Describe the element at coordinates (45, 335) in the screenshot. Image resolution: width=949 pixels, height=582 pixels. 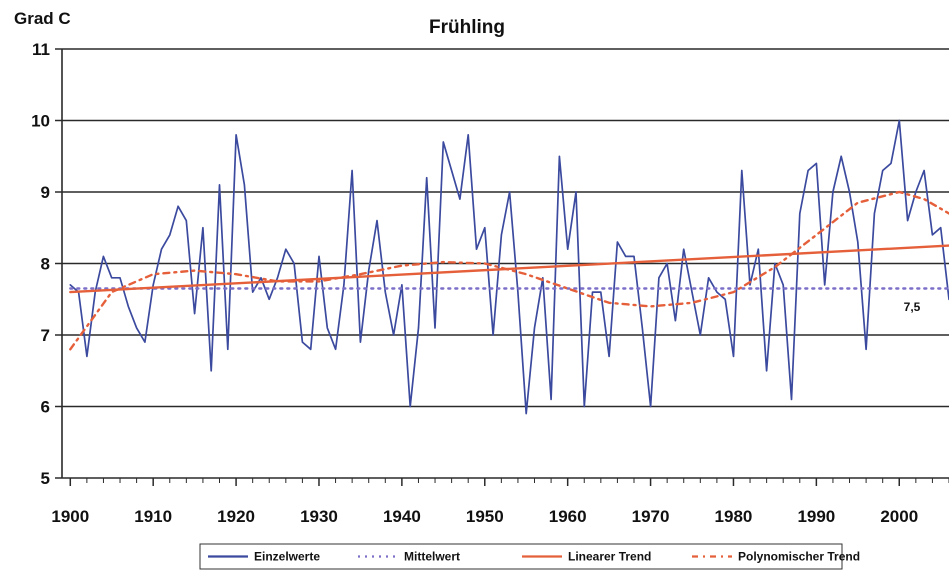
I see `y-tick-label-7: 7` at that location.